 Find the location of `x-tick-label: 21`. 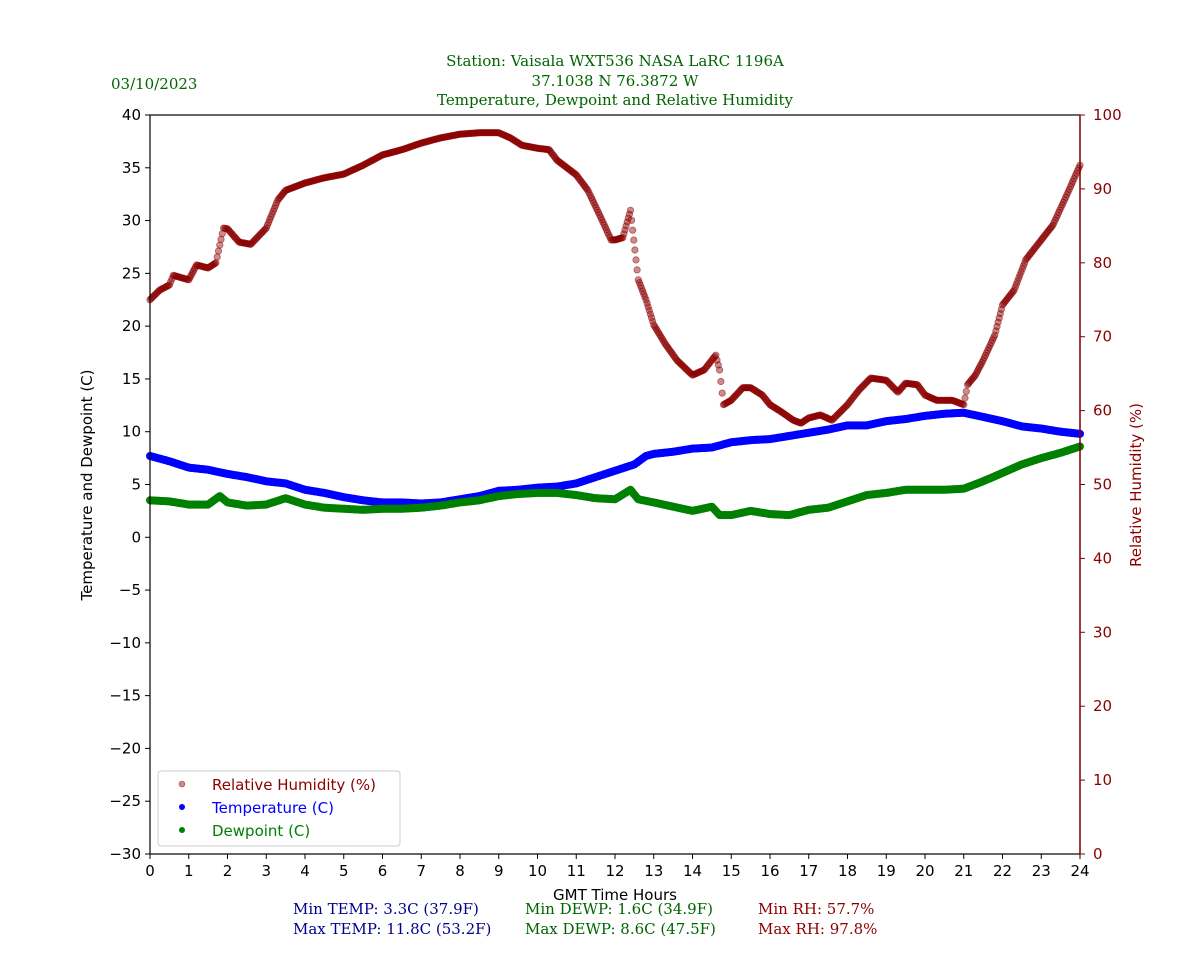

x-tick-label: 21 is located at coordinates (963, 871).